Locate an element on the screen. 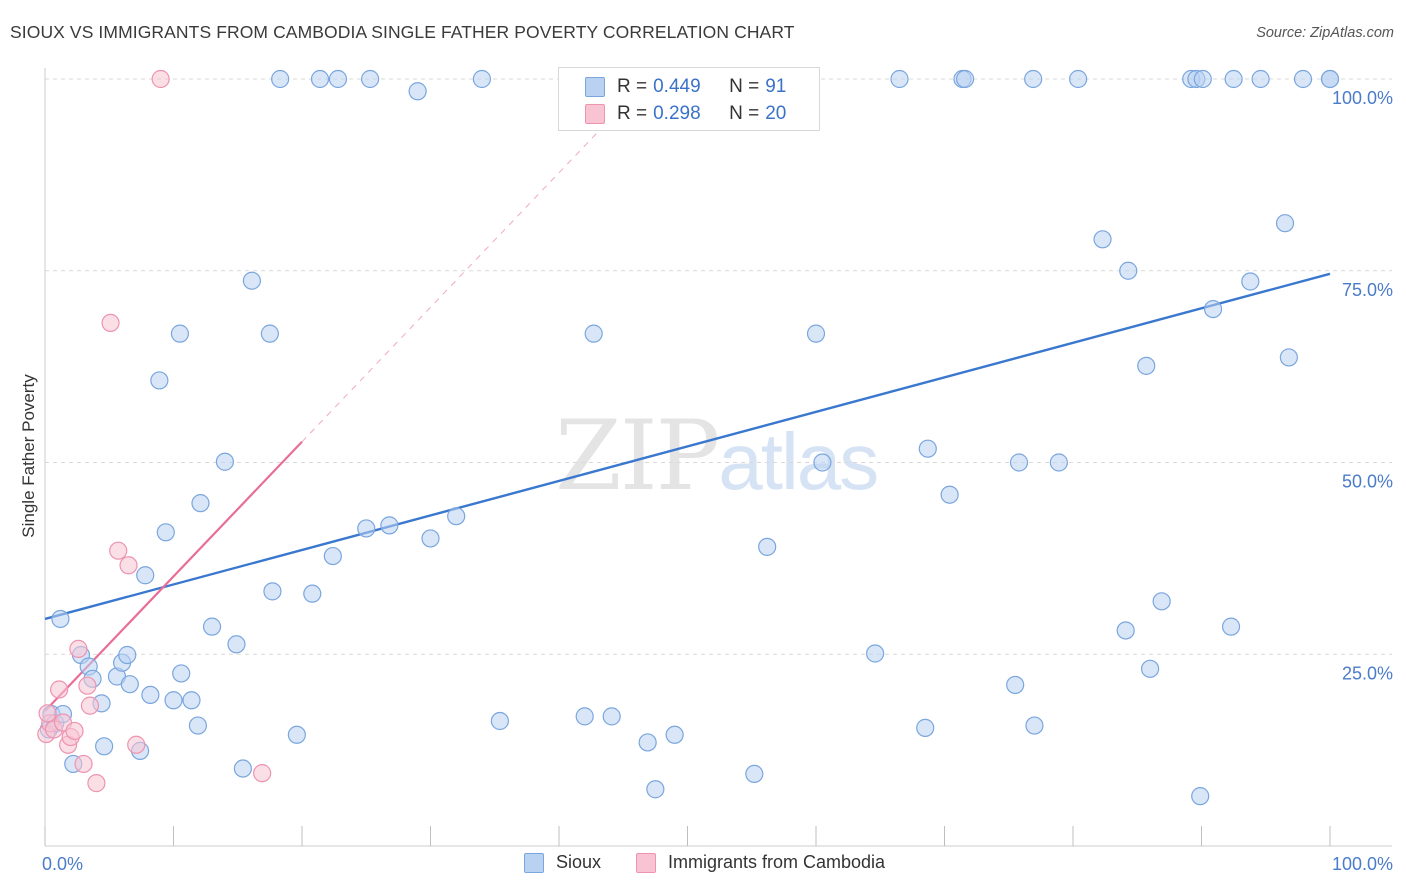 The height and width of the screenshot is (892, 1406). legend-label-cambodia: Immigrants from Cambodia is located at coordinates (777, 862).